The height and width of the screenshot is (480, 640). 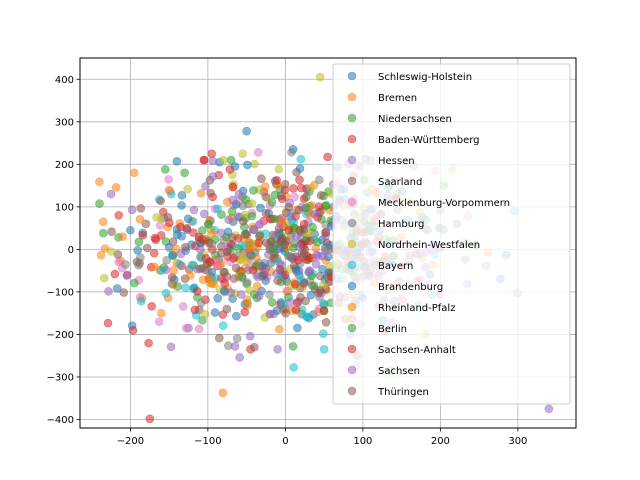 I want to click on x-tick-label: 200, so click(x=440, y=441).